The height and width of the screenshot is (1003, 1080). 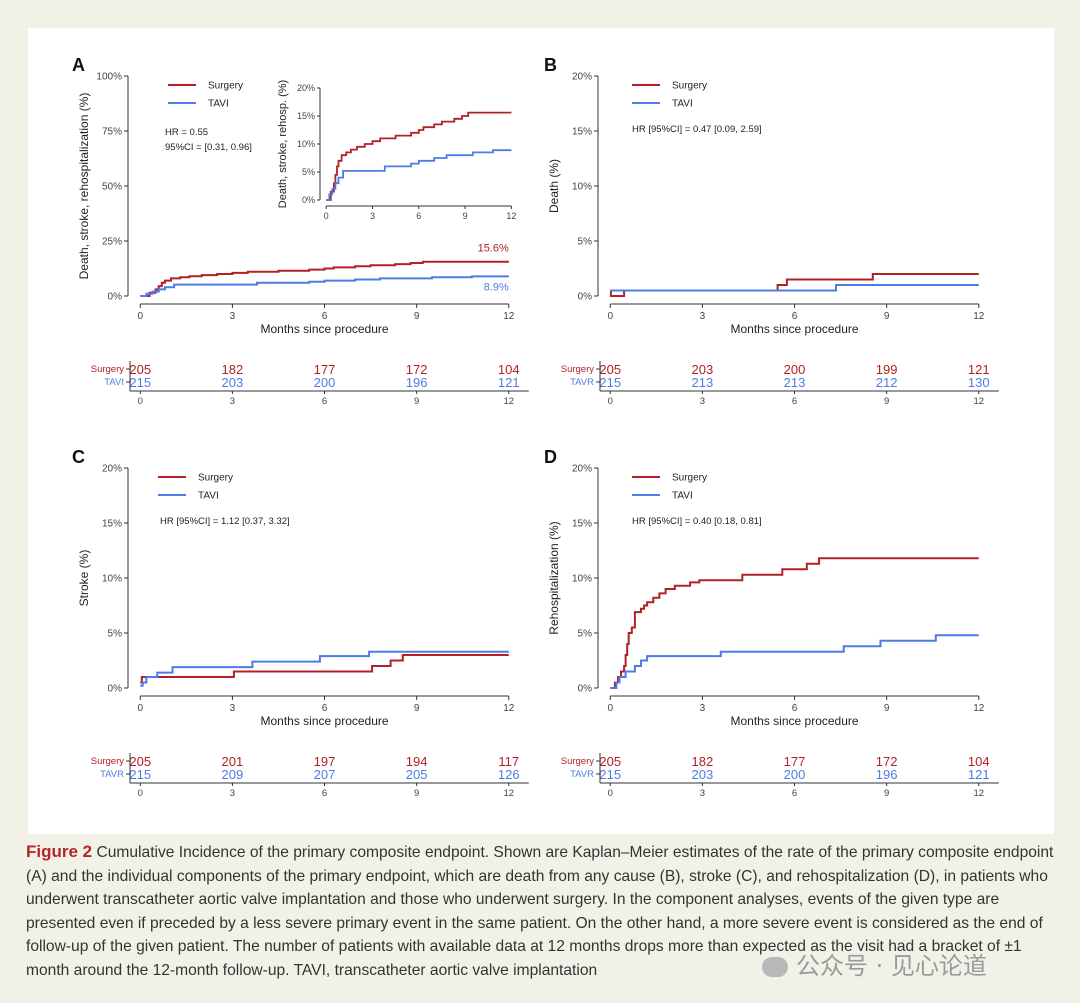 I want to click on panel-letter: C, so click(x=78, y=457).